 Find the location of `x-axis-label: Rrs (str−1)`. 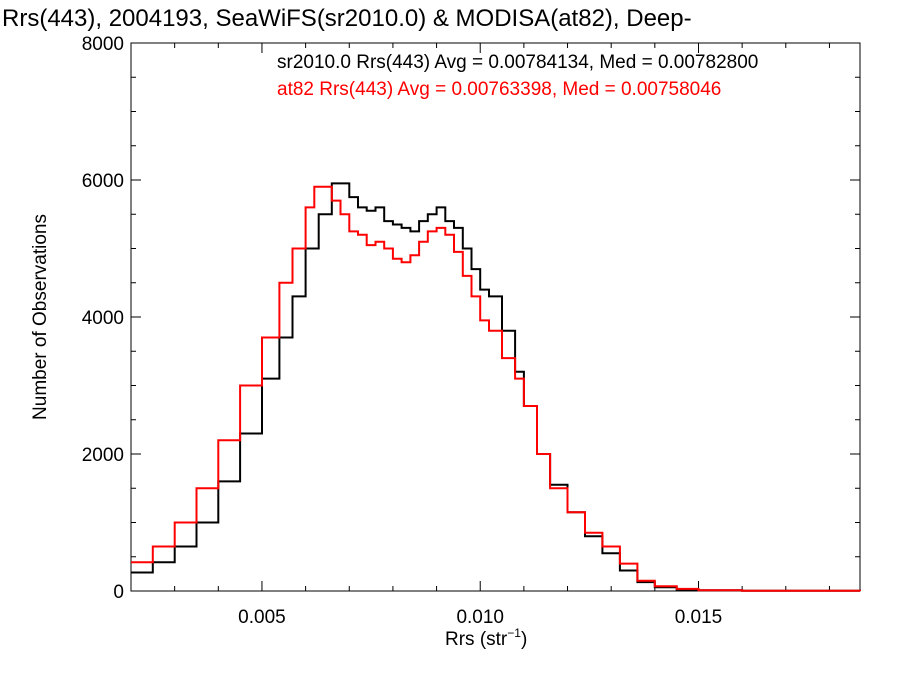

x-axis-label: Rrs (str−1) is located at coordinates (486, 638).